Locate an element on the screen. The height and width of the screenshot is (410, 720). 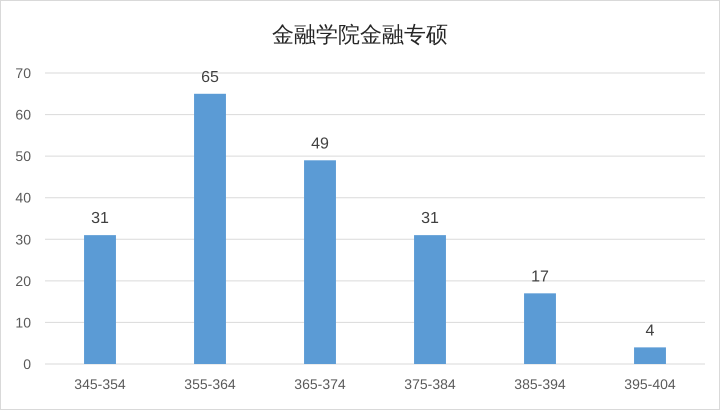
x-tick-label: 385-394 is located at coordinates (540, 384).